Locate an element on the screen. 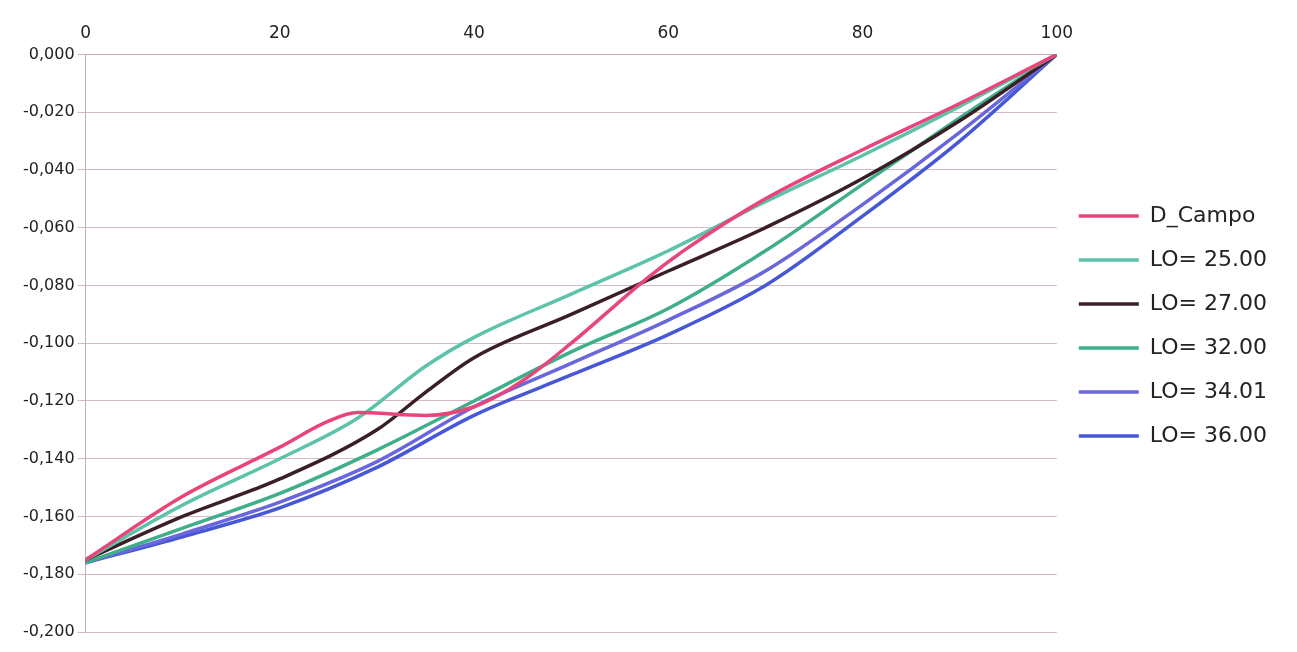  x-tick-label: 0 is located at coordinates (85, 31).